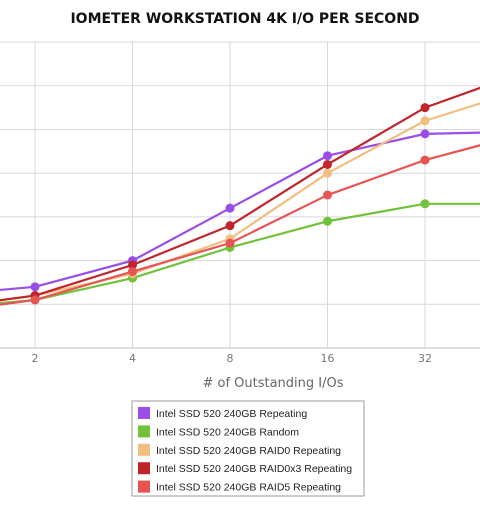  What do you see at coordinates (231, 414) in the screenshot?
I see `legend-label: Intel SSD 520 240GB Repeating` at bounding box center [231, 414].